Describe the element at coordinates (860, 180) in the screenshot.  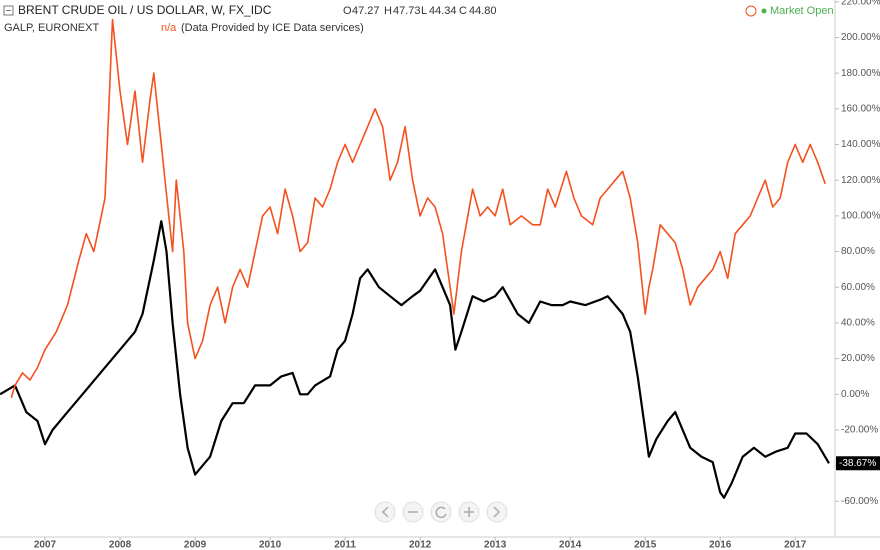
I see `y-tick-label: 120.00%` at that location.